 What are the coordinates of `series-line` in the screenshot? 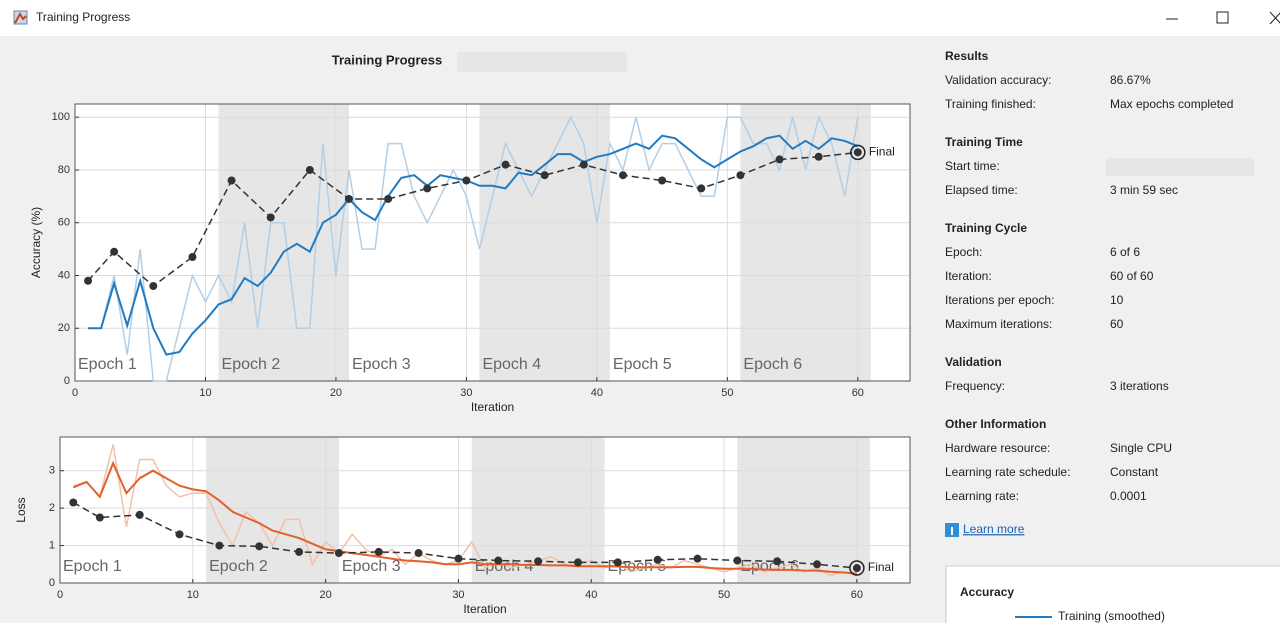 It's located at (464, 517).